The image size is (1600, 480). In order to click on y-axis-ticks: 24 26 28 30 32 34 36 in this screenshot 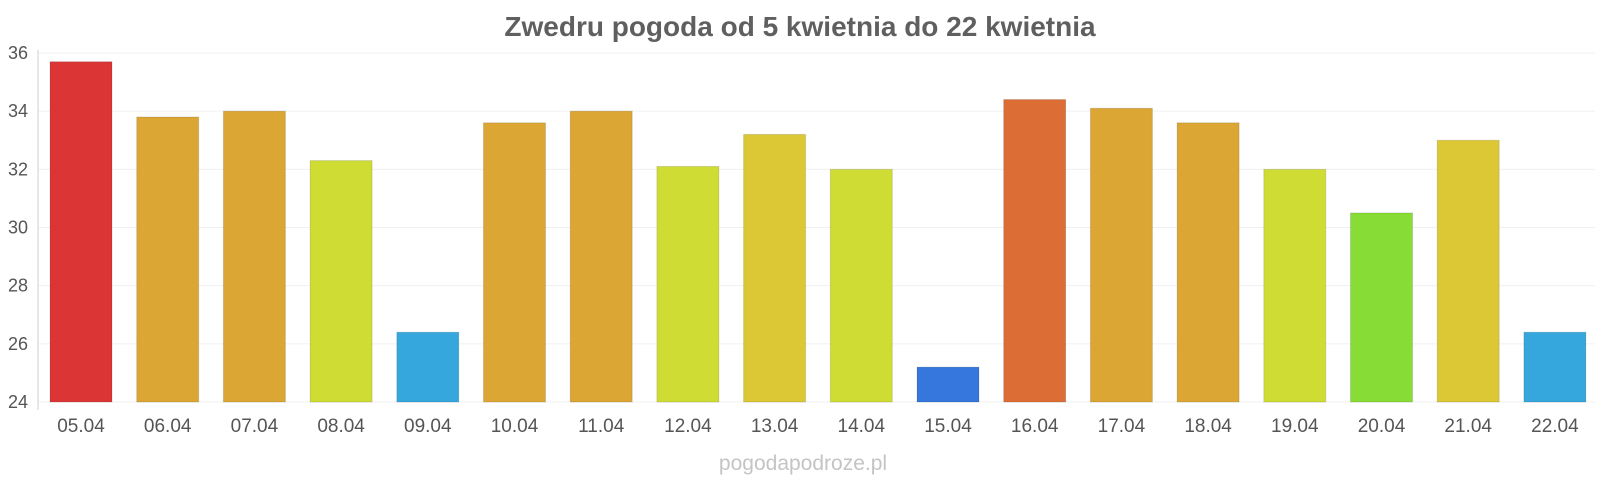, I will do `click(18, 227)`.